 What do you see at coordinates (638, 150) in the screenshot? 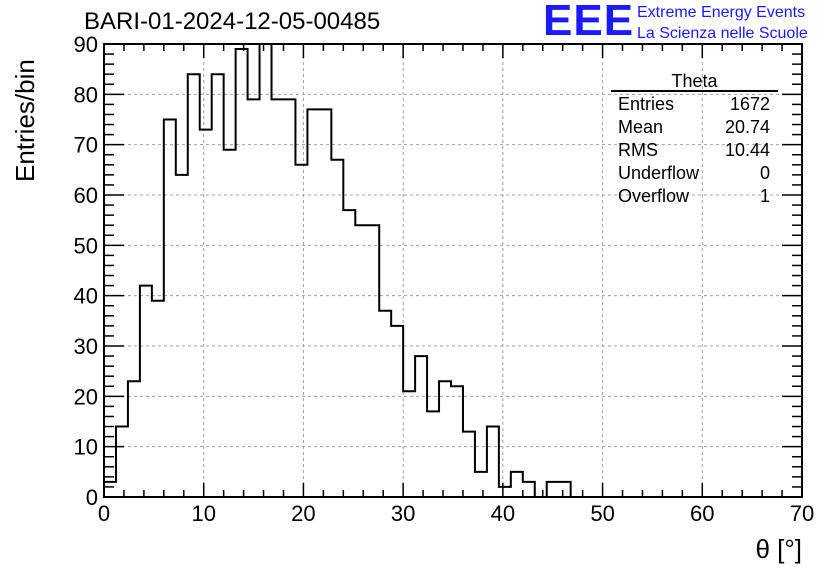
I see `stats-label: RMS` at bounding box center [638, 150].